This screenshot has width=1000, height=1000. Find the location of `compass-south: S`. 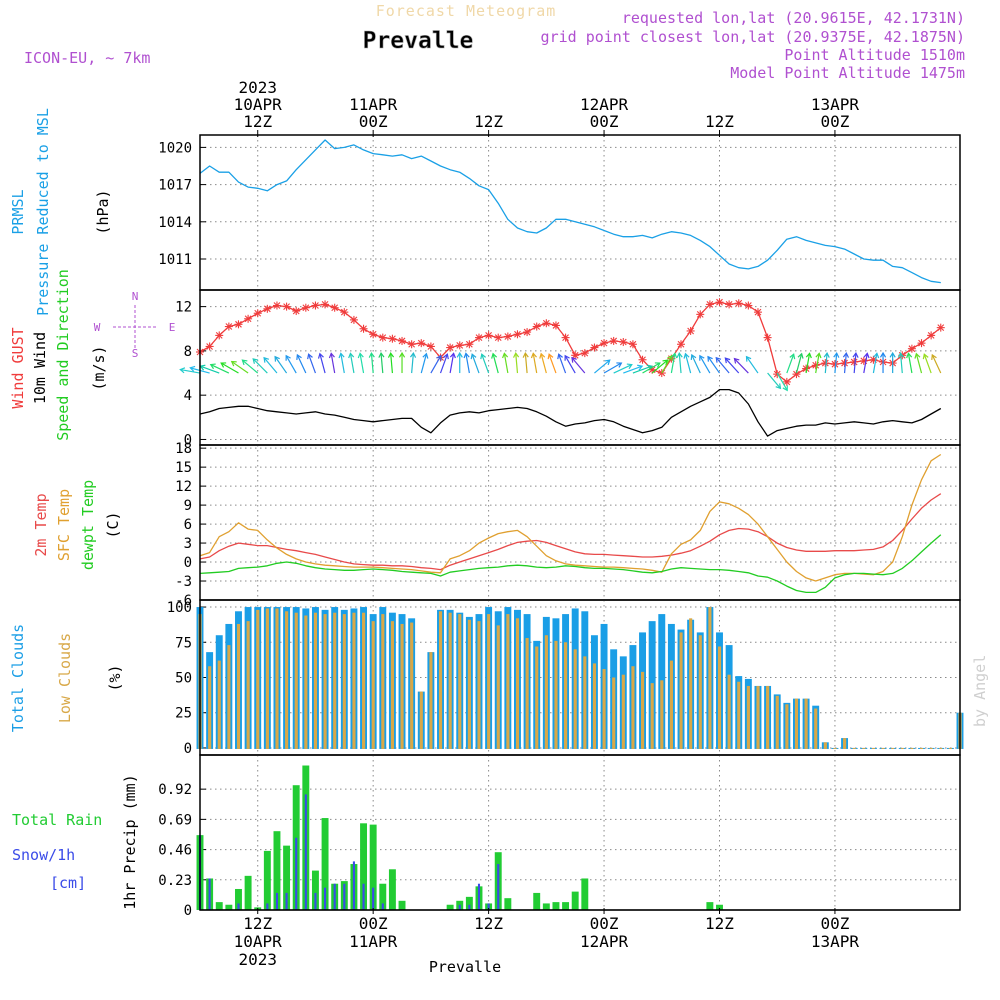

compass-south: S is located at coordinates (135, 353).